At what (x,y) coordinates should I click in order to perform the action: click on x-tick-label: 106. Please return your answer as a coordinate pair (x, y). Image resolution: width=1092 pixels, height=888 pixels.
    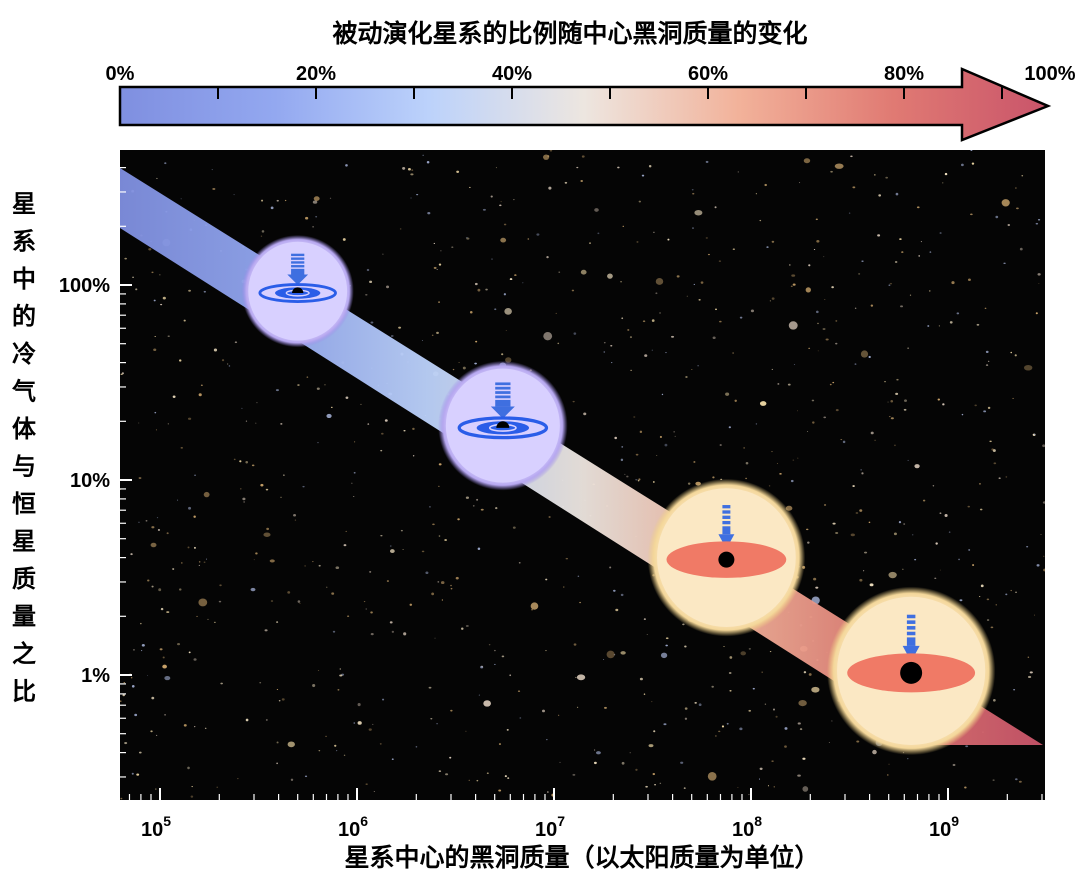
    Looking at the image, I should click on (353, 827).